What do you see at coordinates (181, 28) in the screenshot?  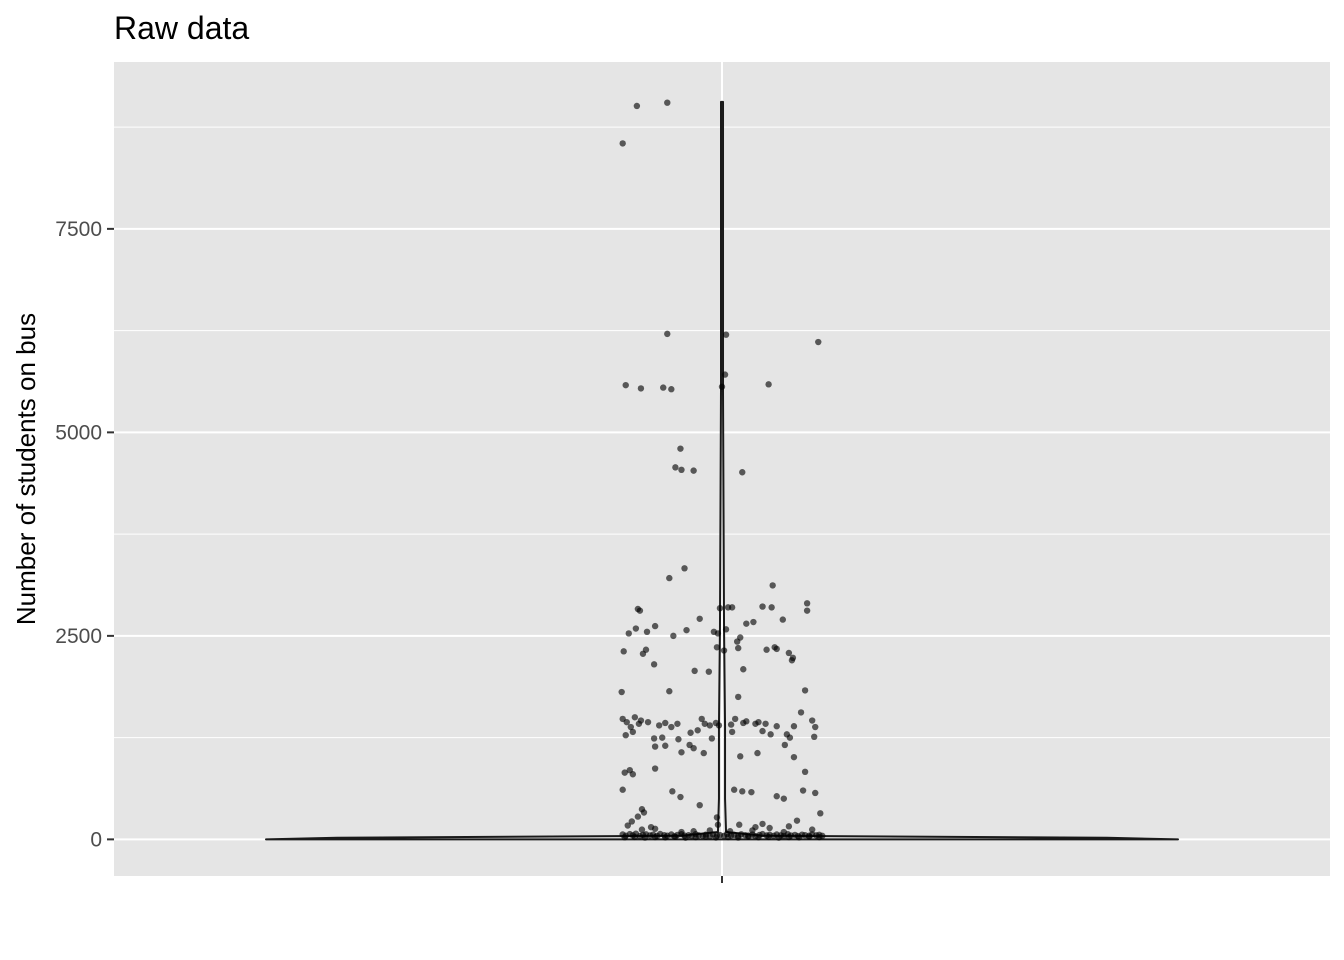 I see `chart-title: Raw data` at bounding box center [181, 28].